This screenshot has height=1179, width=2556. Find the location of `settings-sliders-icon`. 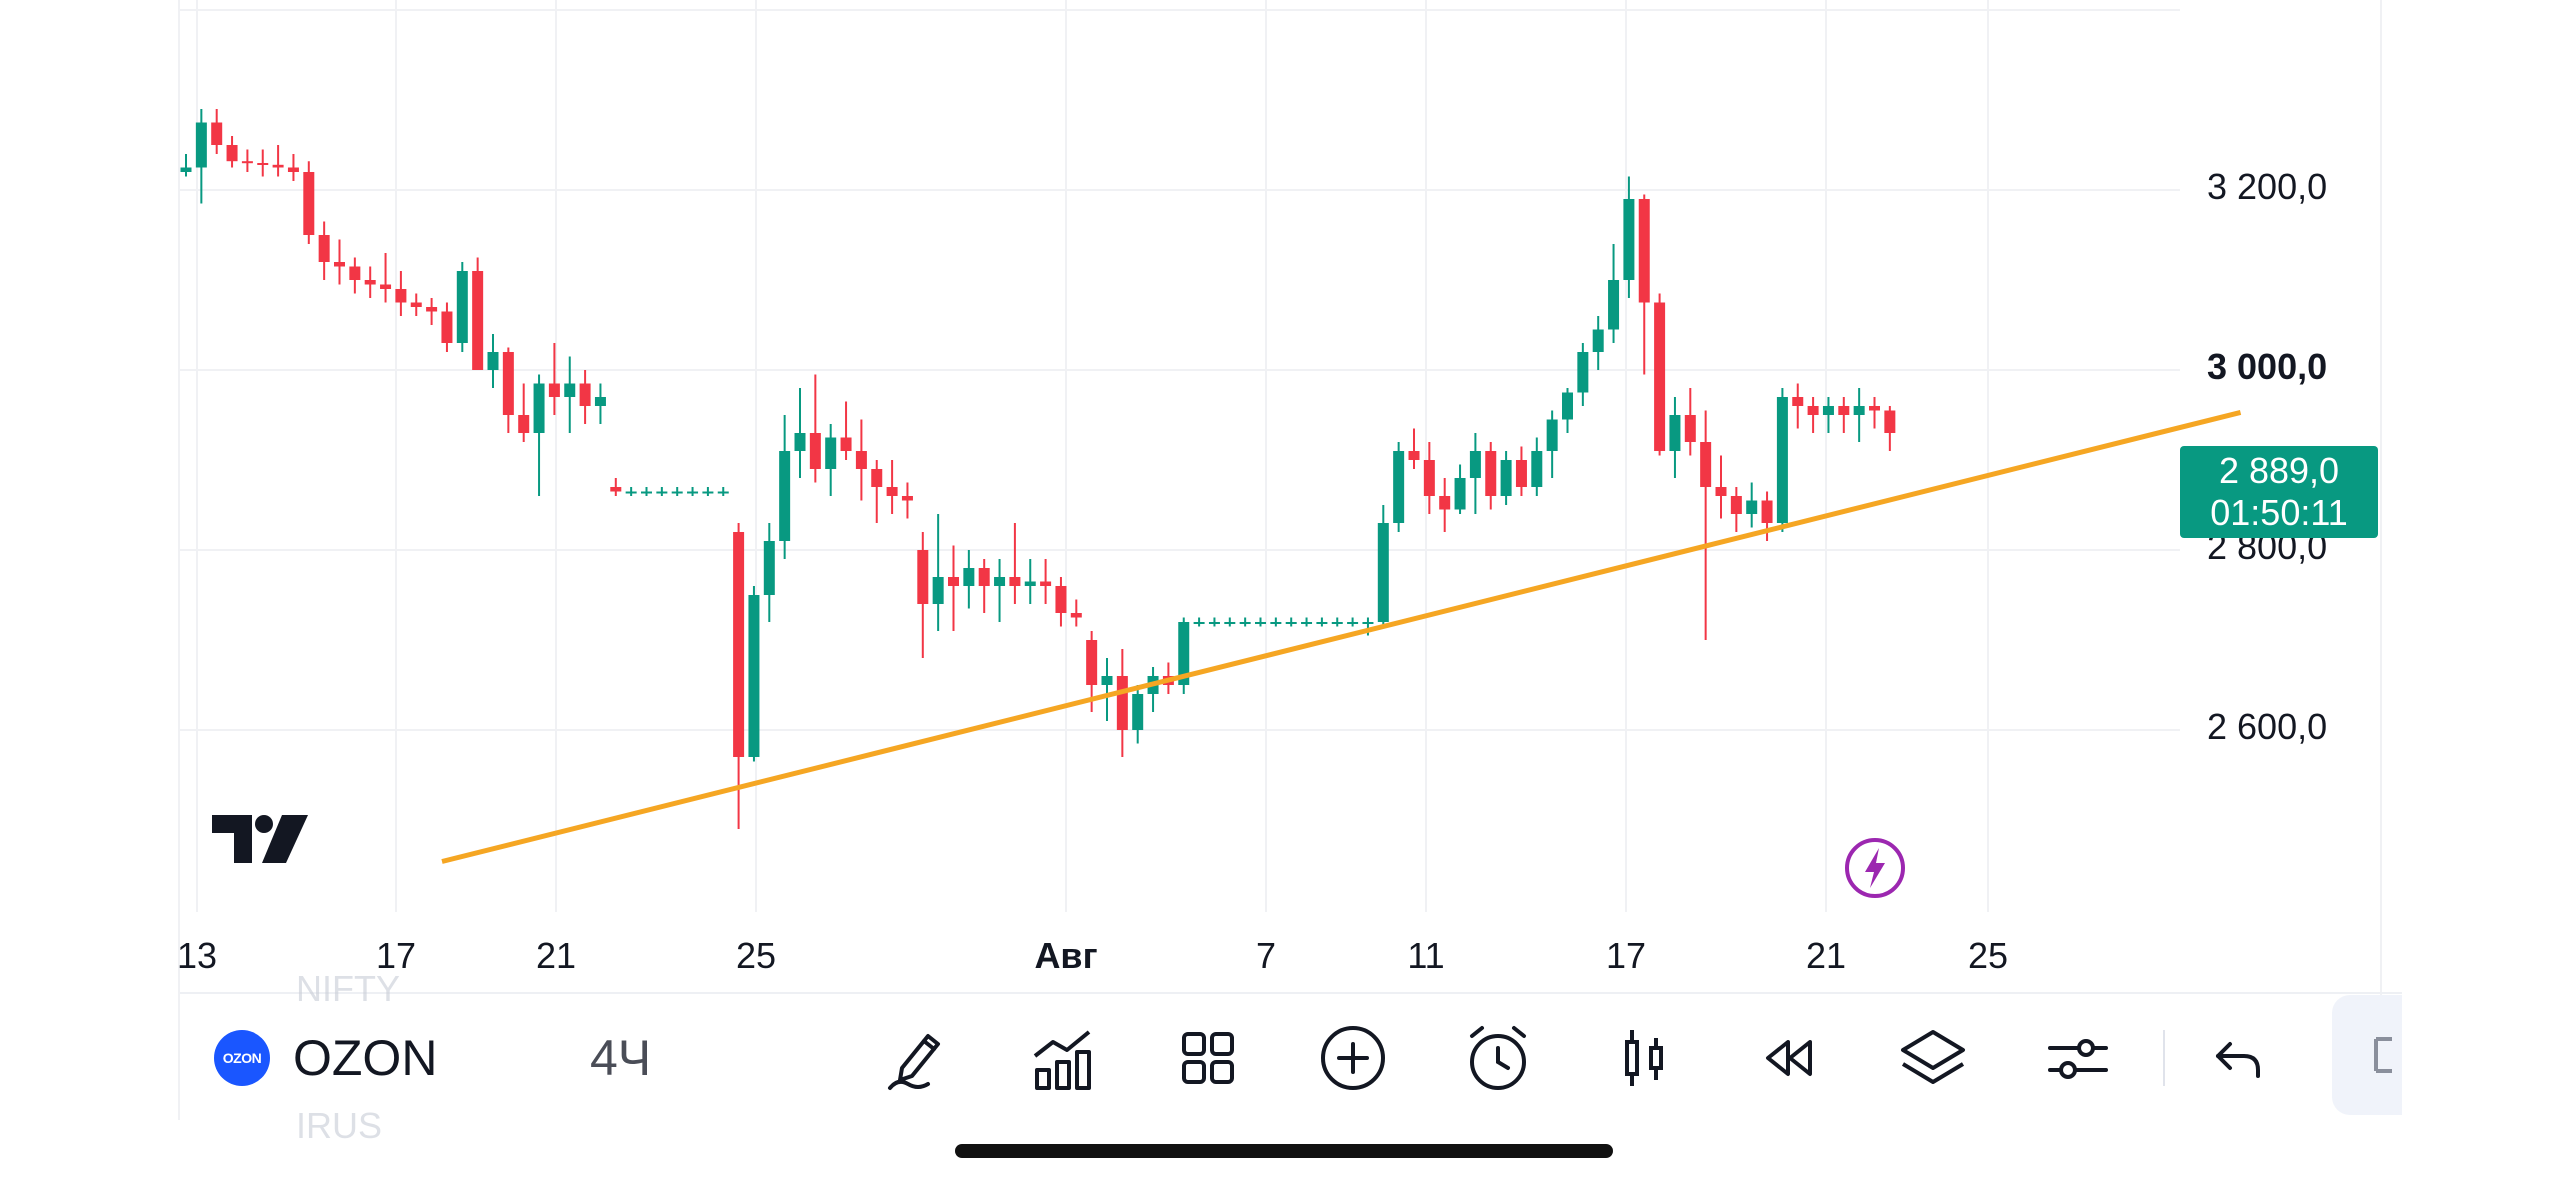

settings-sliders-icon is located at coordinates (2078, 1058).